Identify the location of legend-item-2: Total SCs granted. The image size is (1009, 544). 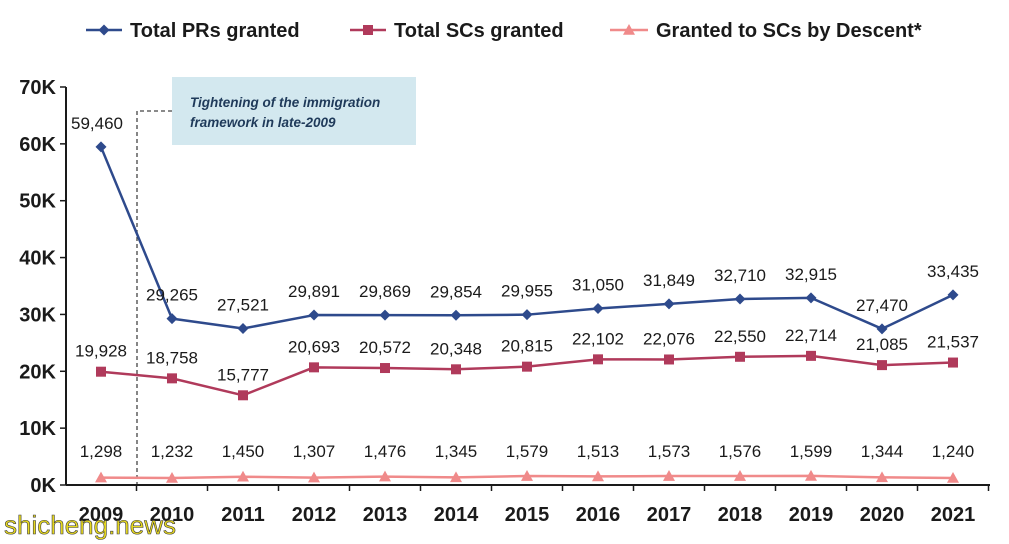
(457, 31).